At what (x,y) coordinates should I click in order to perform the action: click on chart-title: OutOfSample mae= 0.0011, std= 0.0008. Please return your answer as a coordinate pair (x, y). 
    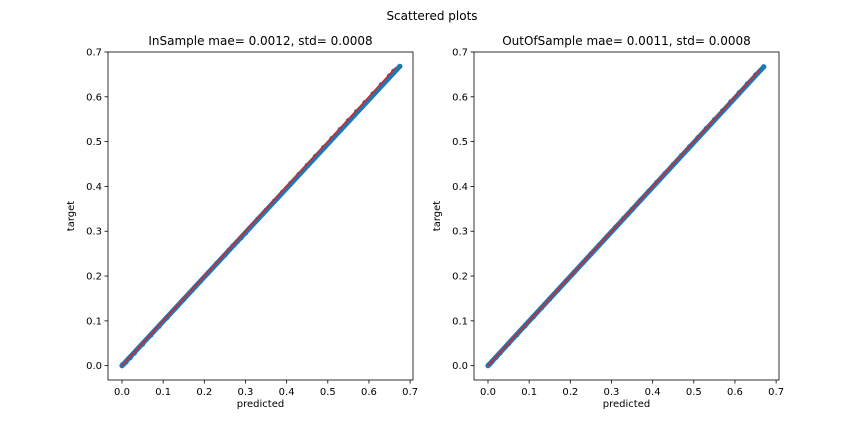
    Looking at the image, I should click on (626, 41).